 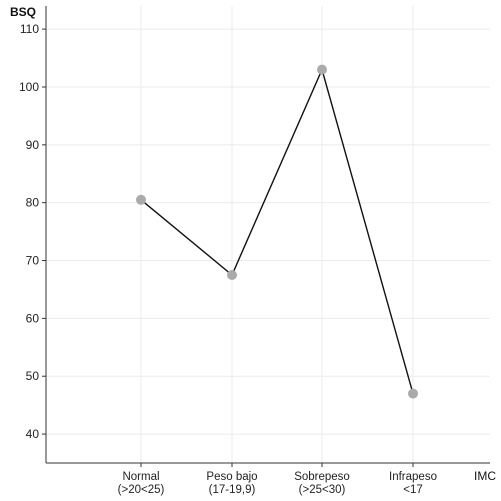 I want to click on x-tick-label: Normal, so click(x=140, y=477).